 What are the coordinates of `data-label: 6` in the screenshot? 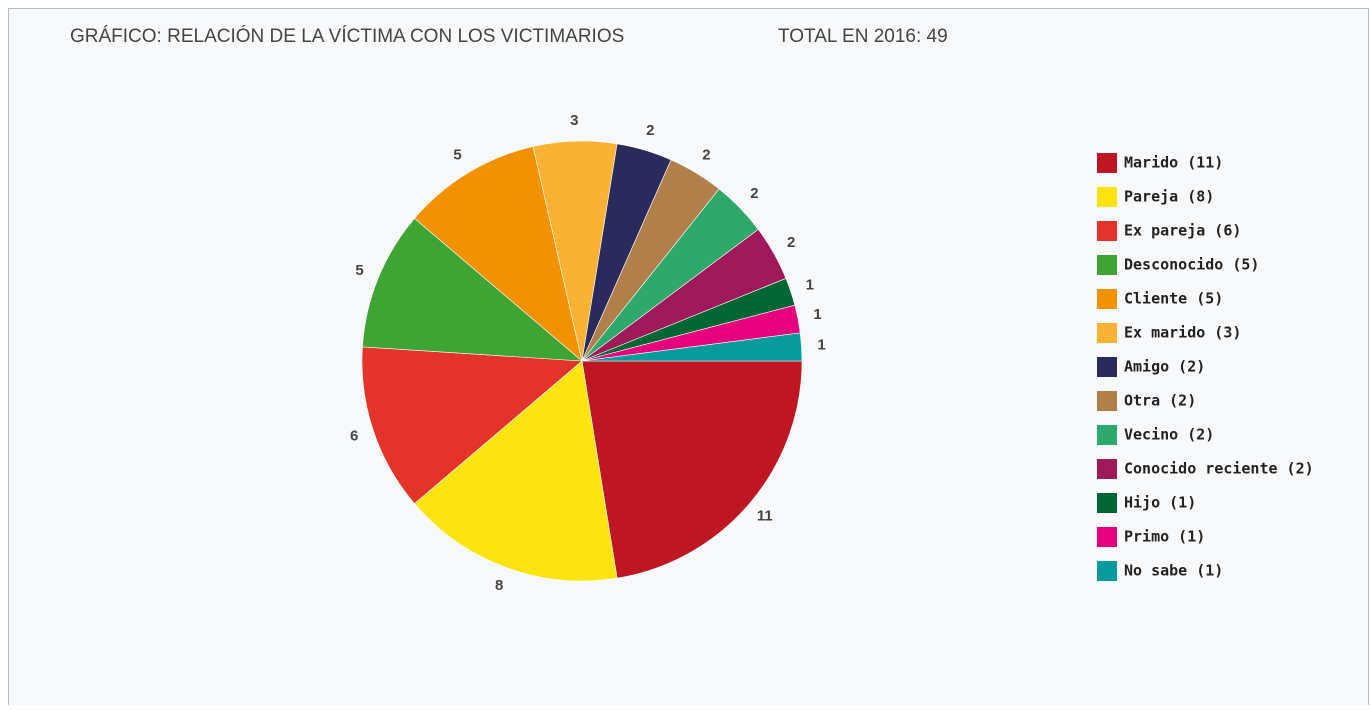 It's located at (354, 436).